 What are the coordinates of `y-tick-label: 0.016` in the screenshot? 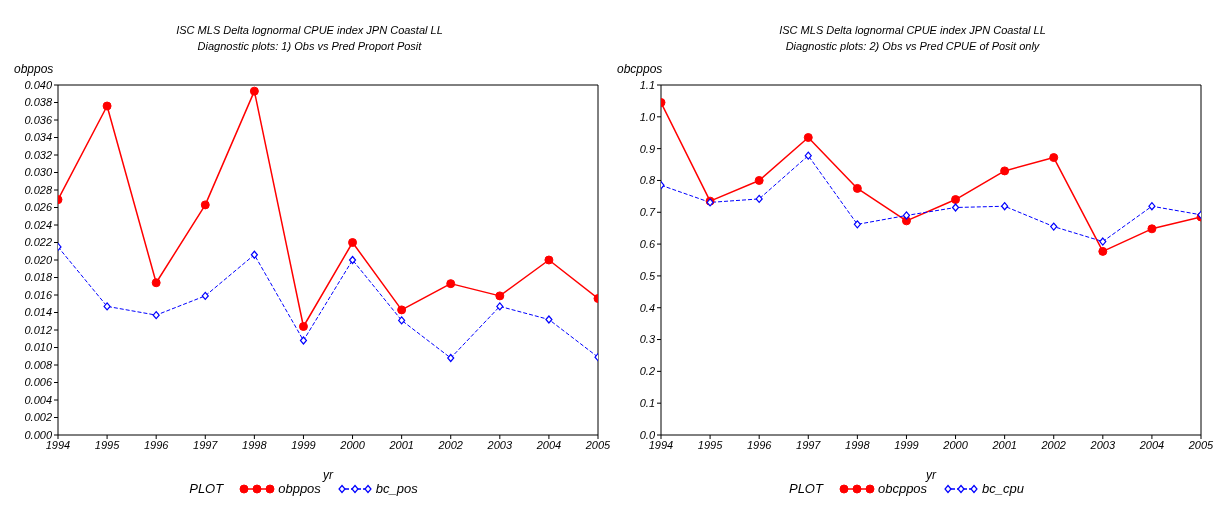 It's located at (38, 294).